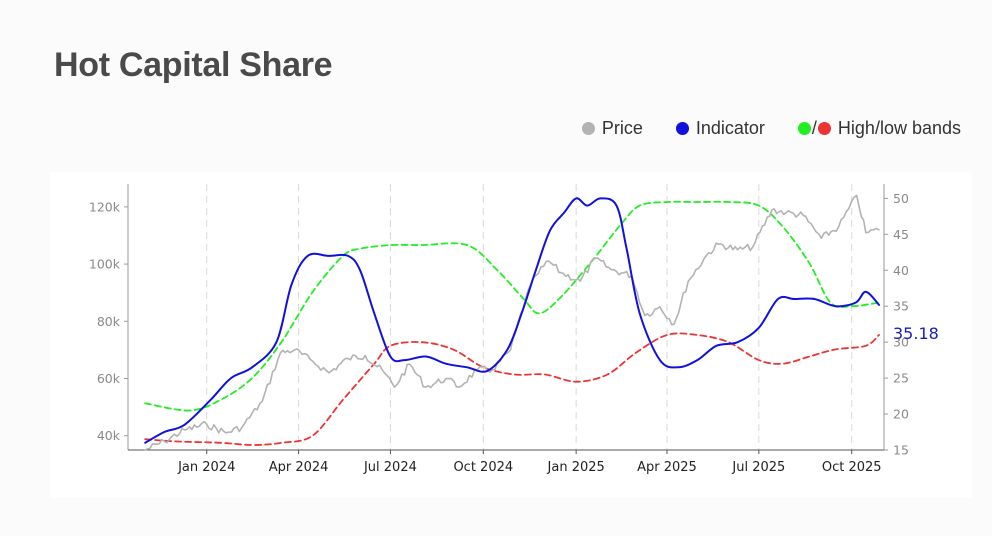 The image size is (992, 536). What do you see at coordinates (622, 128) in the screenshot?
I see `legend-label-price: Price` at bounding box center [622, 128].